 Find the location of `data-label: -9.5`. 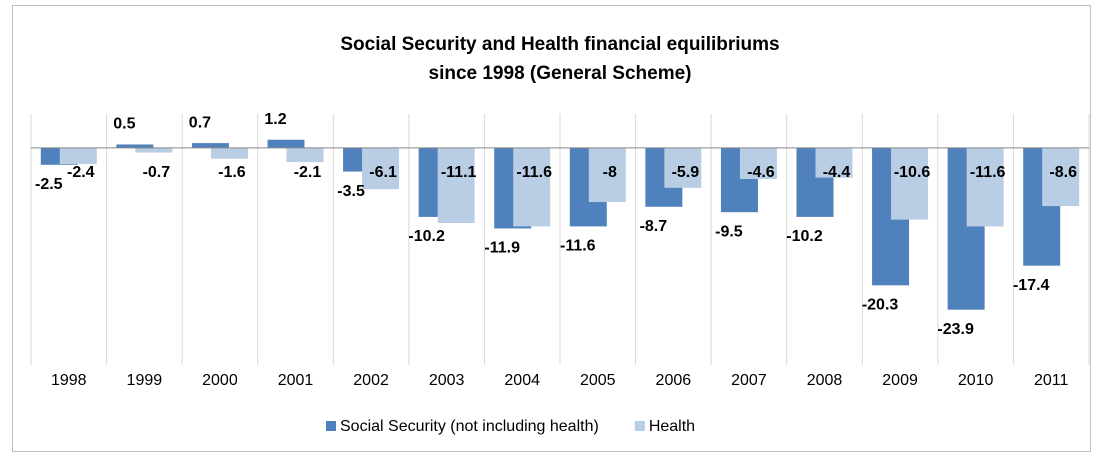

data-label: -9.5 is located at coordinates (729, 231).